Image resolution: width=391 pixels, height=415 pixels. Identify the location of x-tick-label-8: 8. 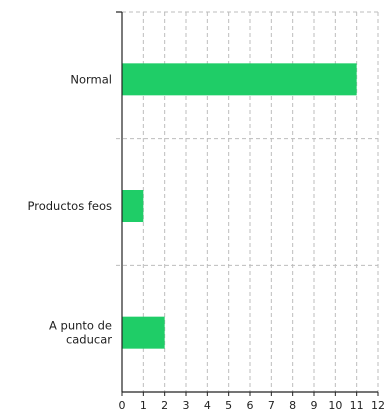
(292, 405).